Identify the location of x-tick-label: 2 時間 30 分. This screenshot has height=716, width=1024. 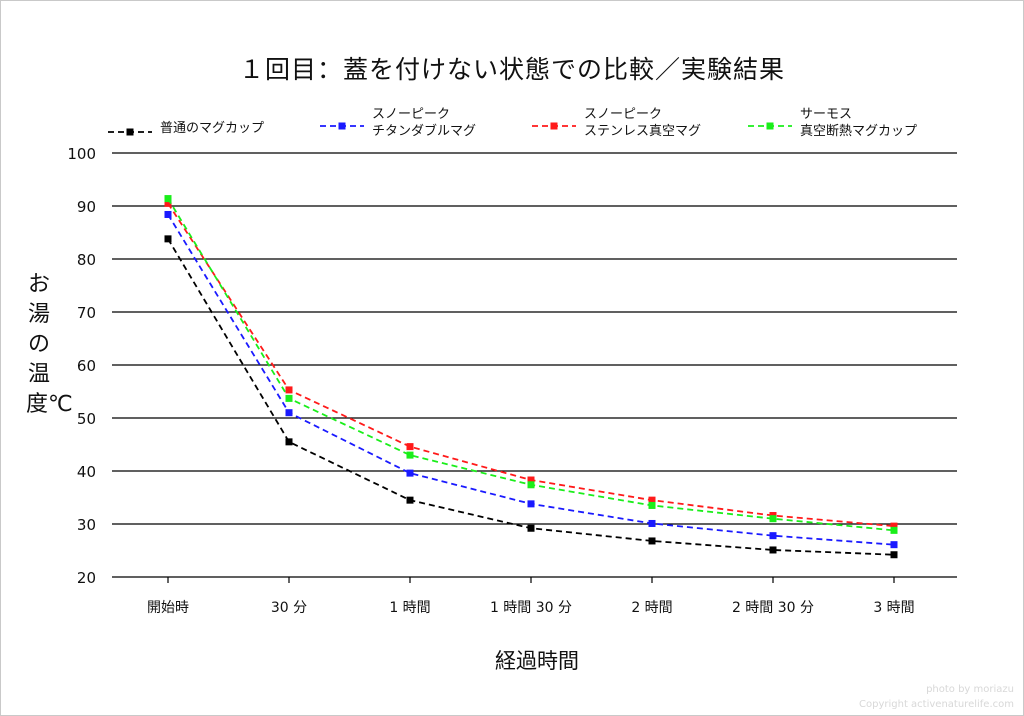
(773, 608).